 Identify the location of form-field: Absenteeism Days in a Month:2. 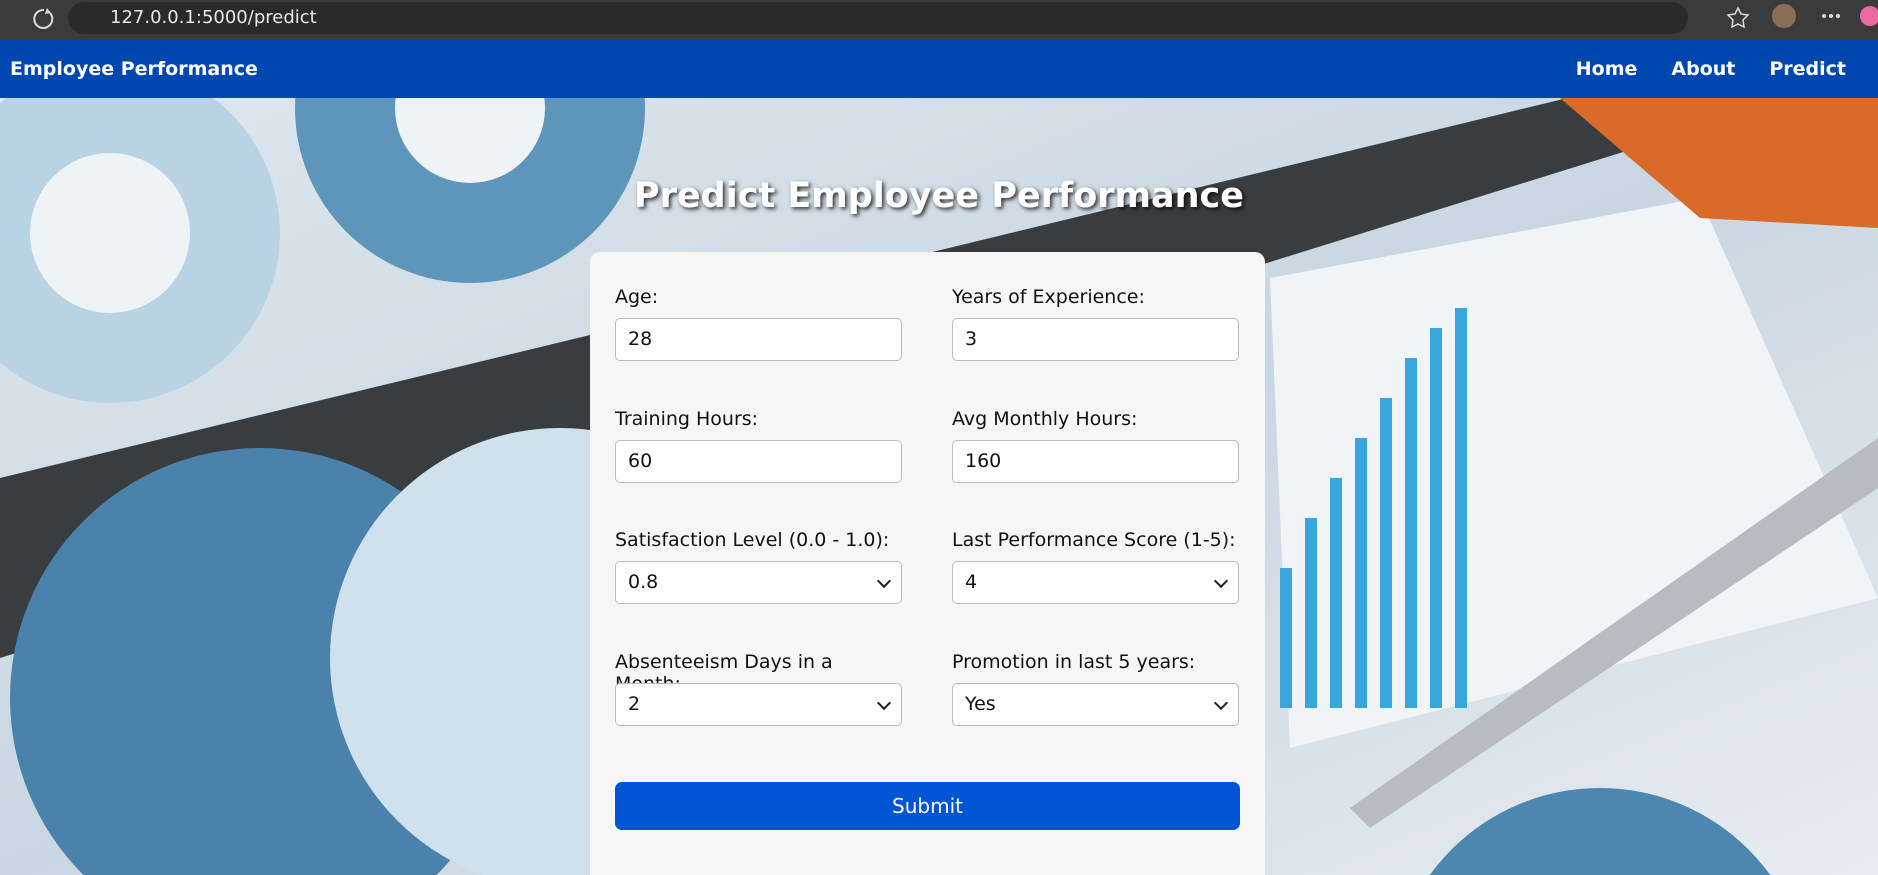
(758, 688).